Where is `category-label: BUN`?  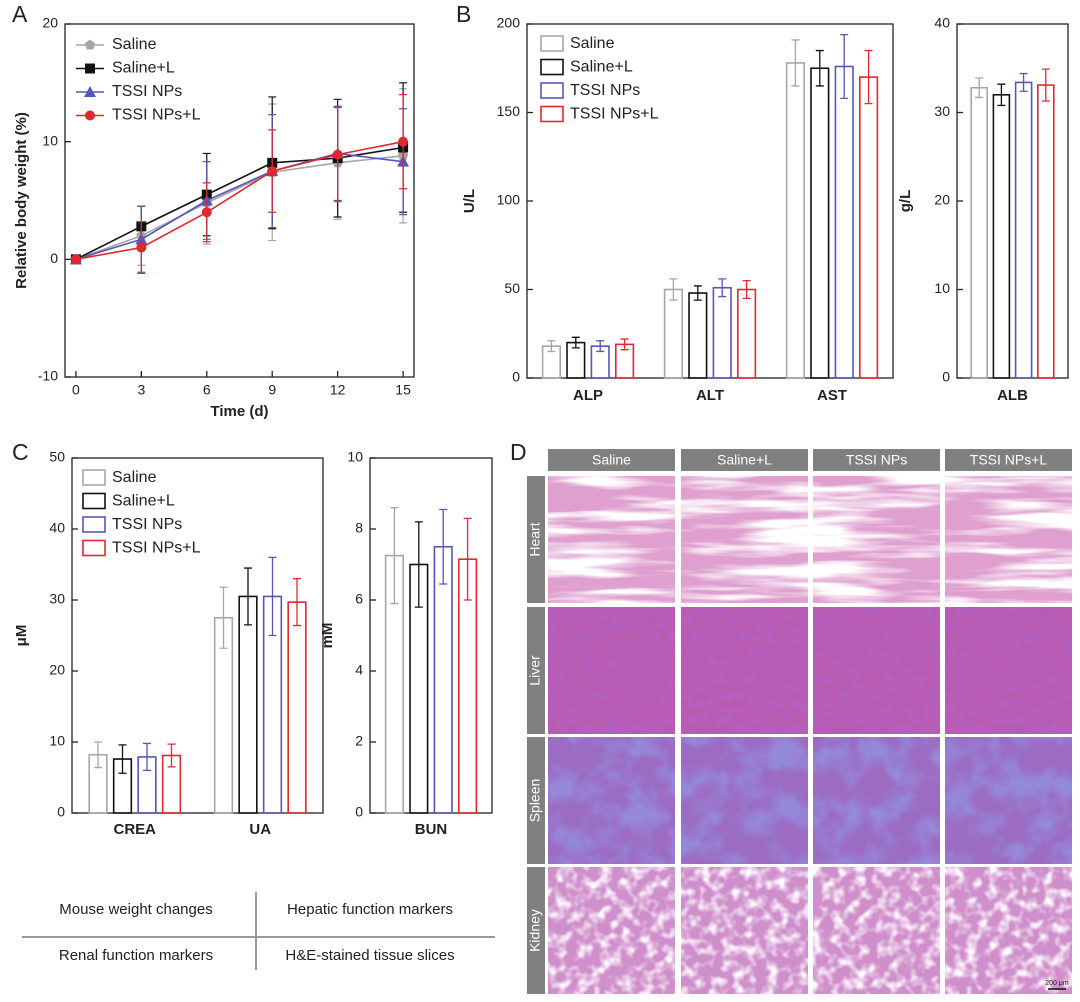
category-label: BUN is located at coordinates (431, 829).